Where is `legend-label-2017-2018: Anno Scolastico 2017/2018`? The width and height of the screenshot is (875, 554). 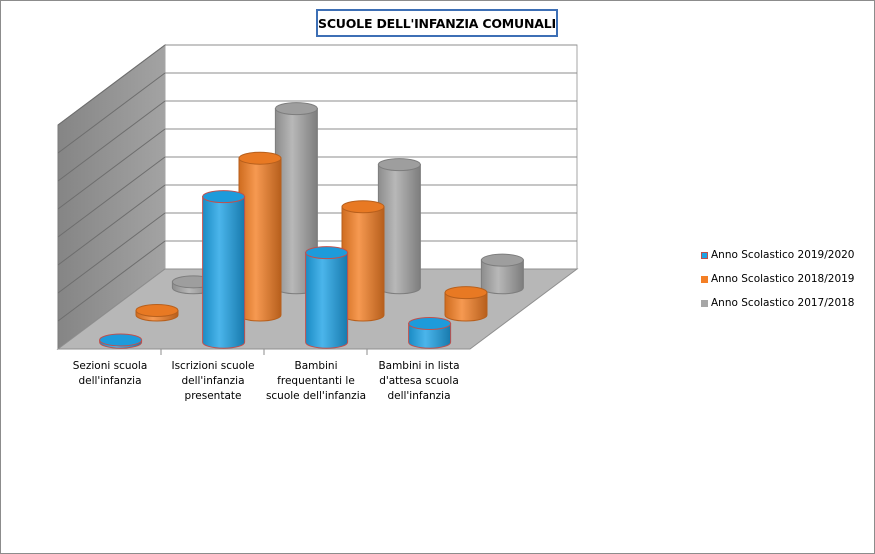 legend-label-2017-2018: Anno Scolastico 2017/2018 is located at coordinates (783, 303).